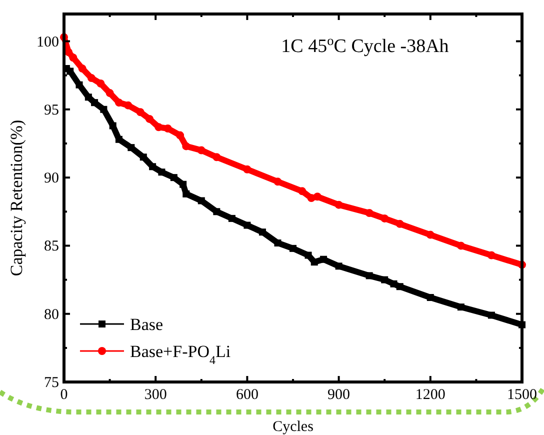 This screenshot has height=435, width=544. What do you see at coordinates (180, 354) in the screenshot?
I see `legend-label: Base+F-PO$_{4}$Li` at bounding box center [180, 354].